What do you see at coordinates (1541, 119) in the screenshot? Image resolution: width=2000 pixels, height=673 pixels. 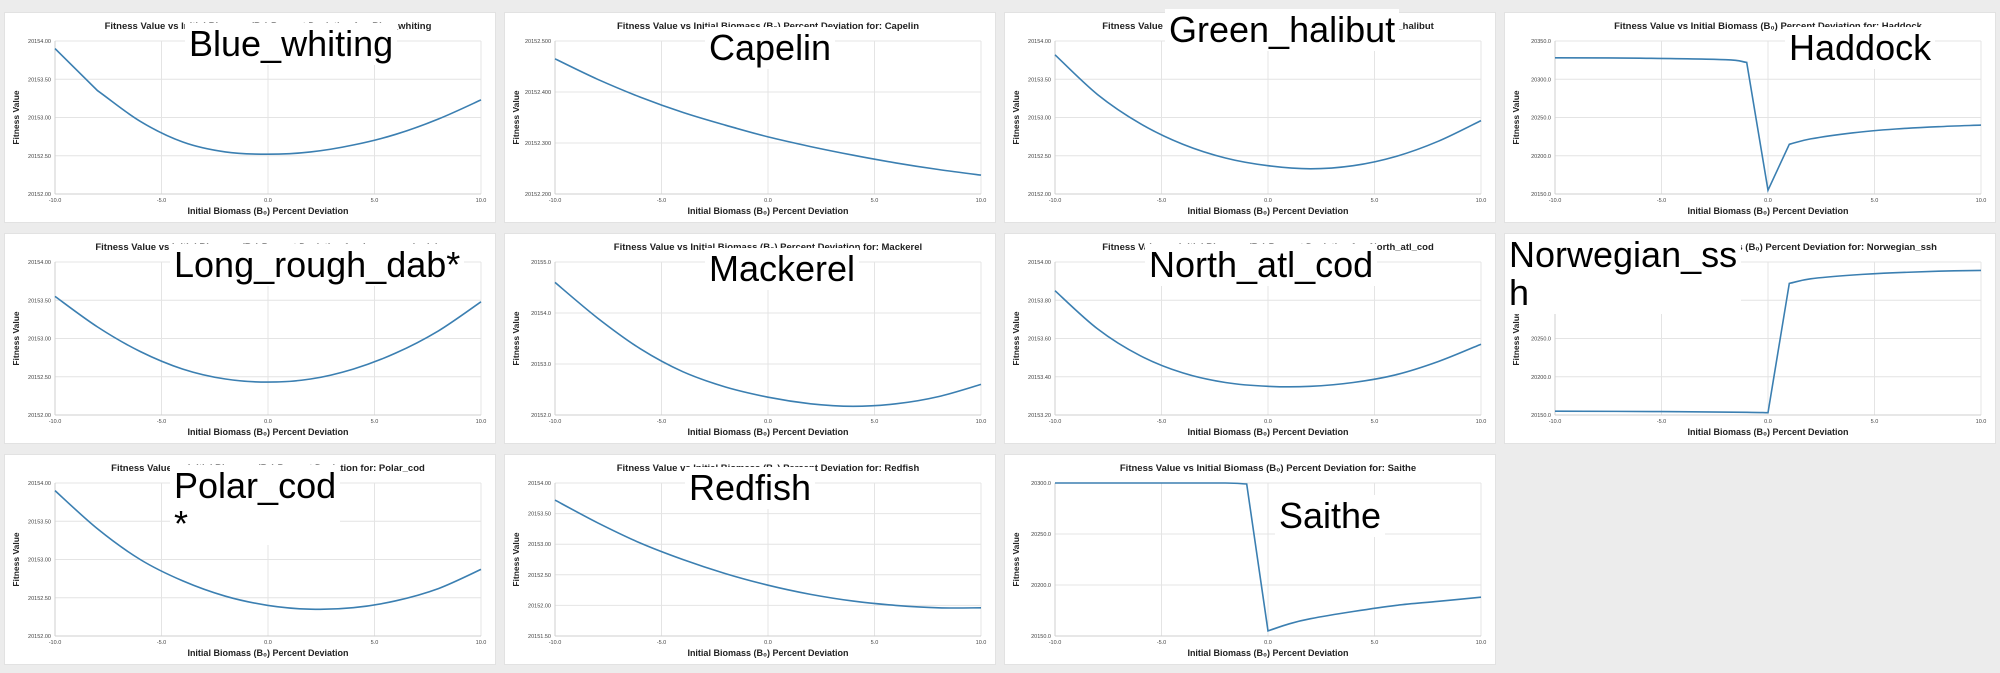 I see `y-tick-label: 20250.0` at bounding box center [1541, 119].